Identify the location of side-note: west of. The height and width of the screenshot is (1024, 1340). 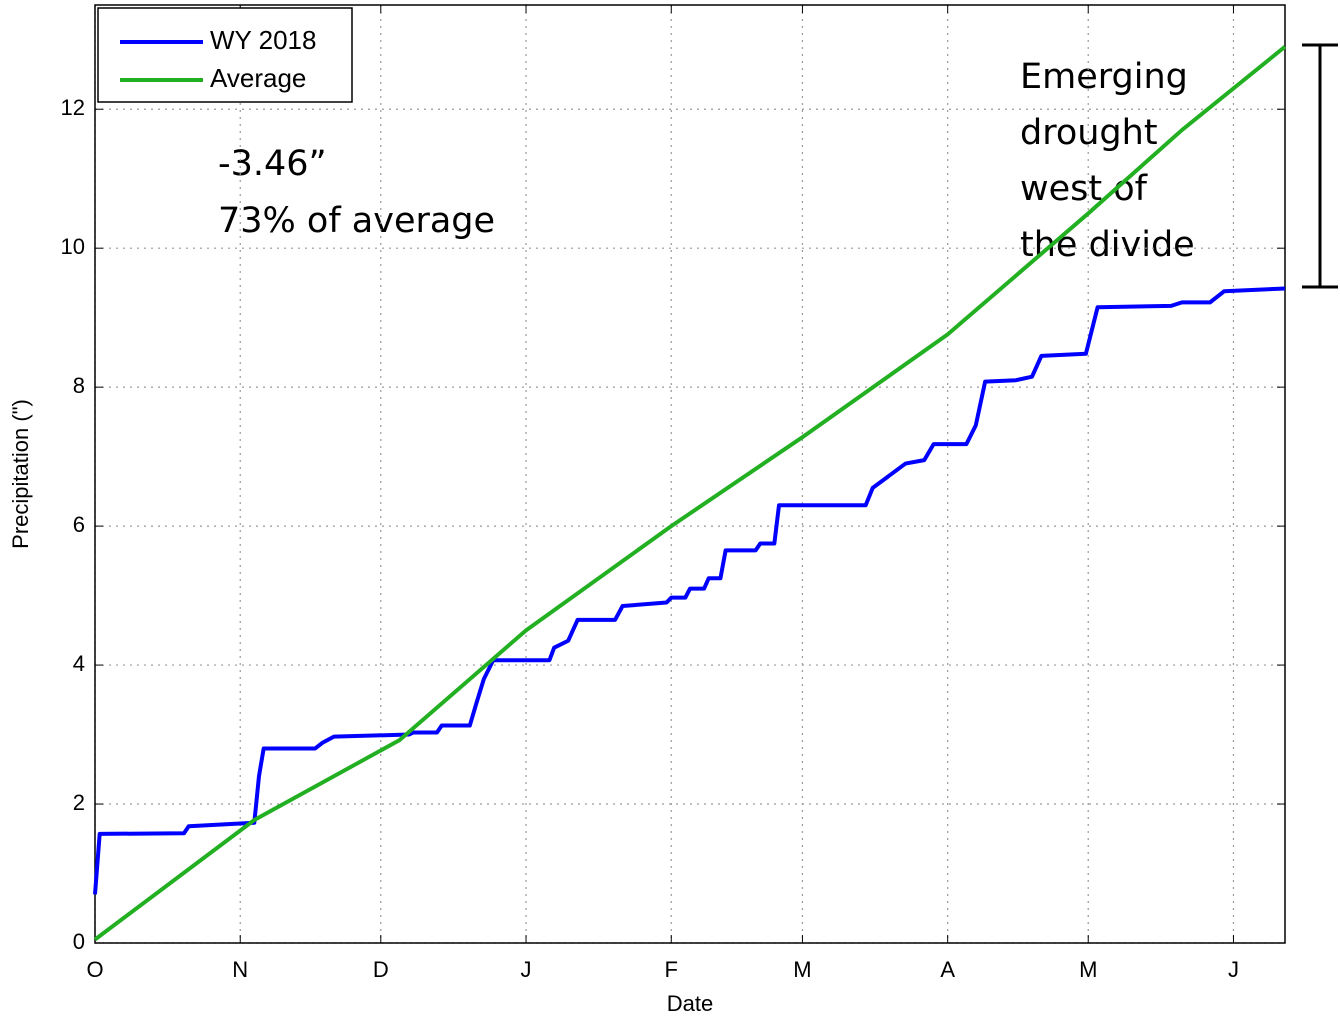
(1084, 189).